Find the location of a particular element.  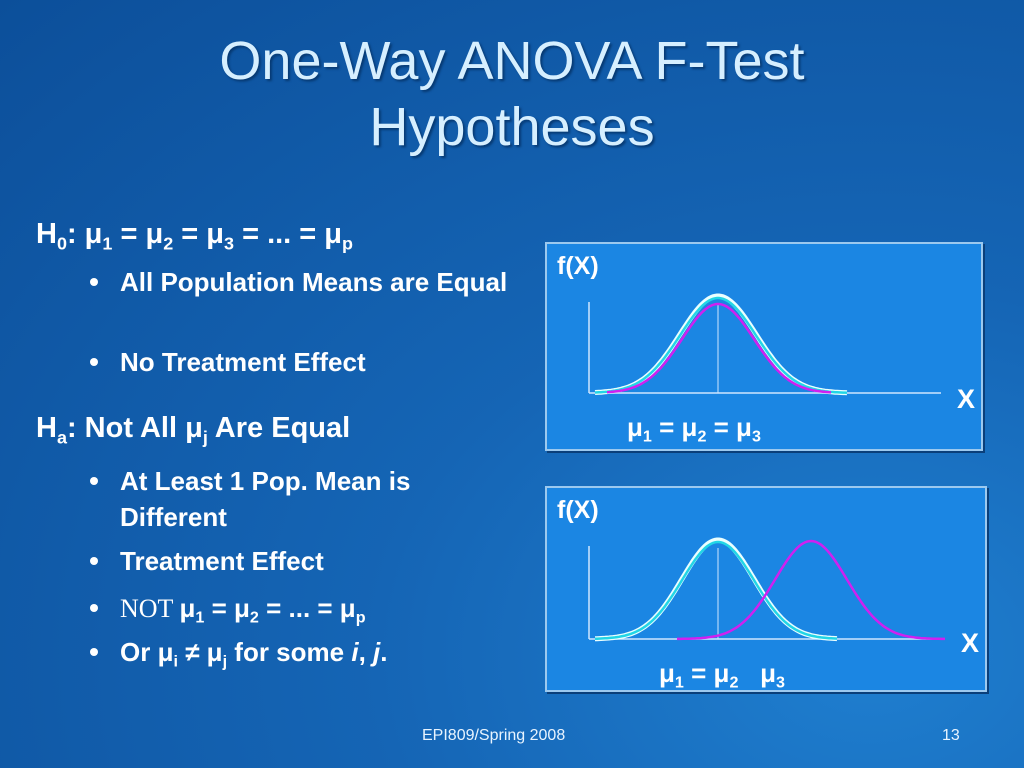

text-run: , is located at coordinates (366, 652).